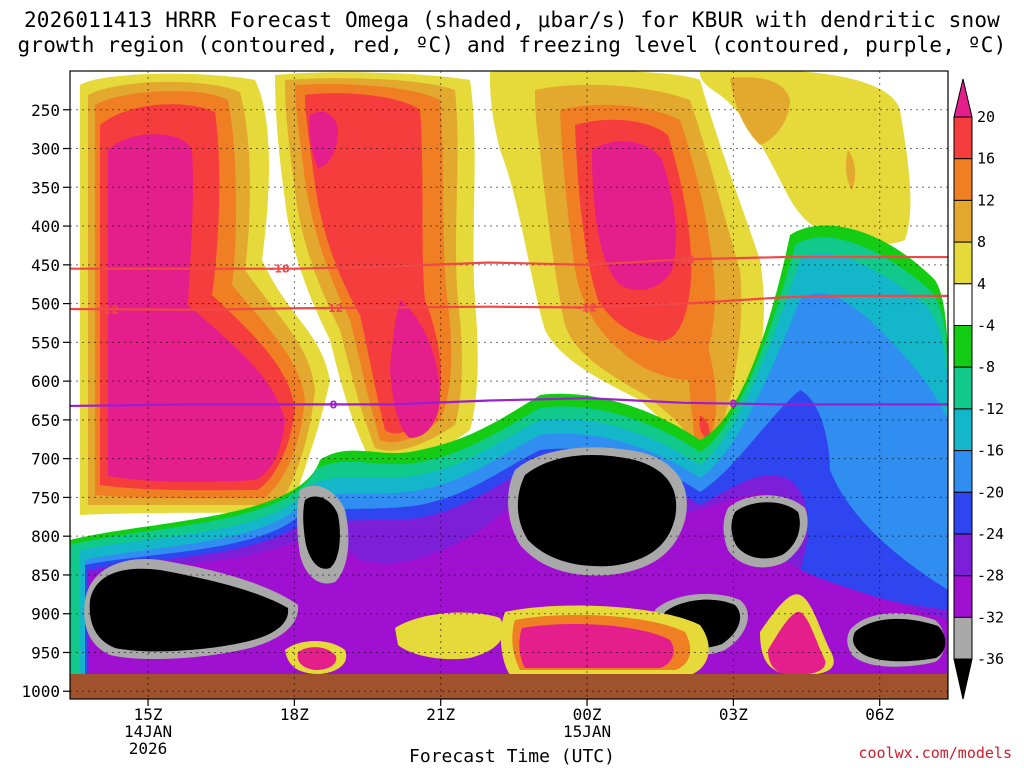 The width and height of the screenshot is (1024, 768). What do you see at coordinates (280, 269) in the screenshot?
I see `contour-label-dendritic-minus18-0: -18` at bounding box center [280, 269].